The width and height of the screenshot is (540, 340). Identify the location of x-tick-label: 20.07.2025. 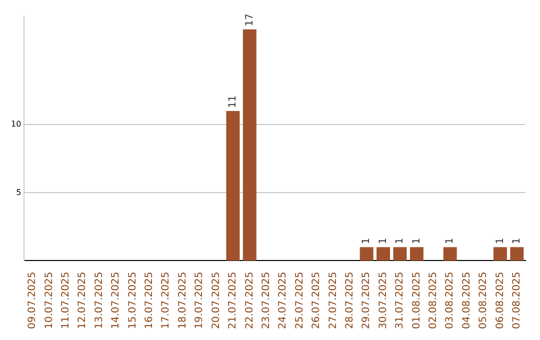
(216, 301).